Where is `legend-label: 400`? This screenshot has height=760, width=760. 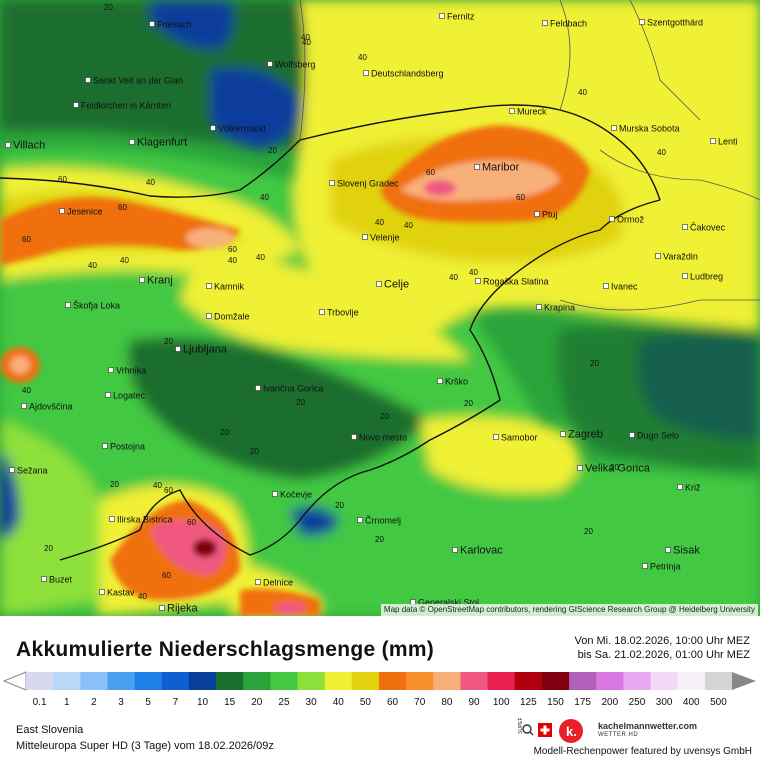 legend-label: 400 is located at coordinates (691, 702).